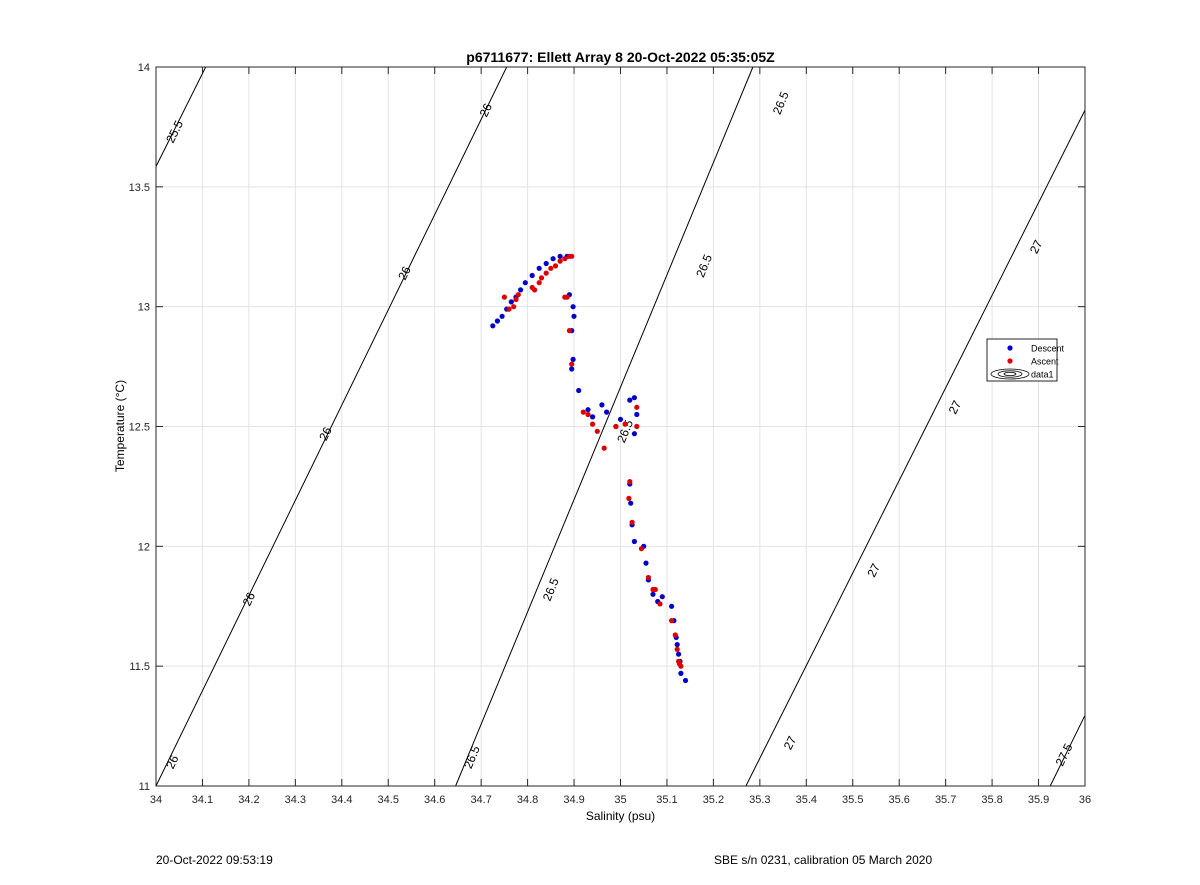 This screenshot has height=885, width=1200. Describe the element at coordinates (144, 547) in the screenshot. I see `y-tick-label: 12` at that location.